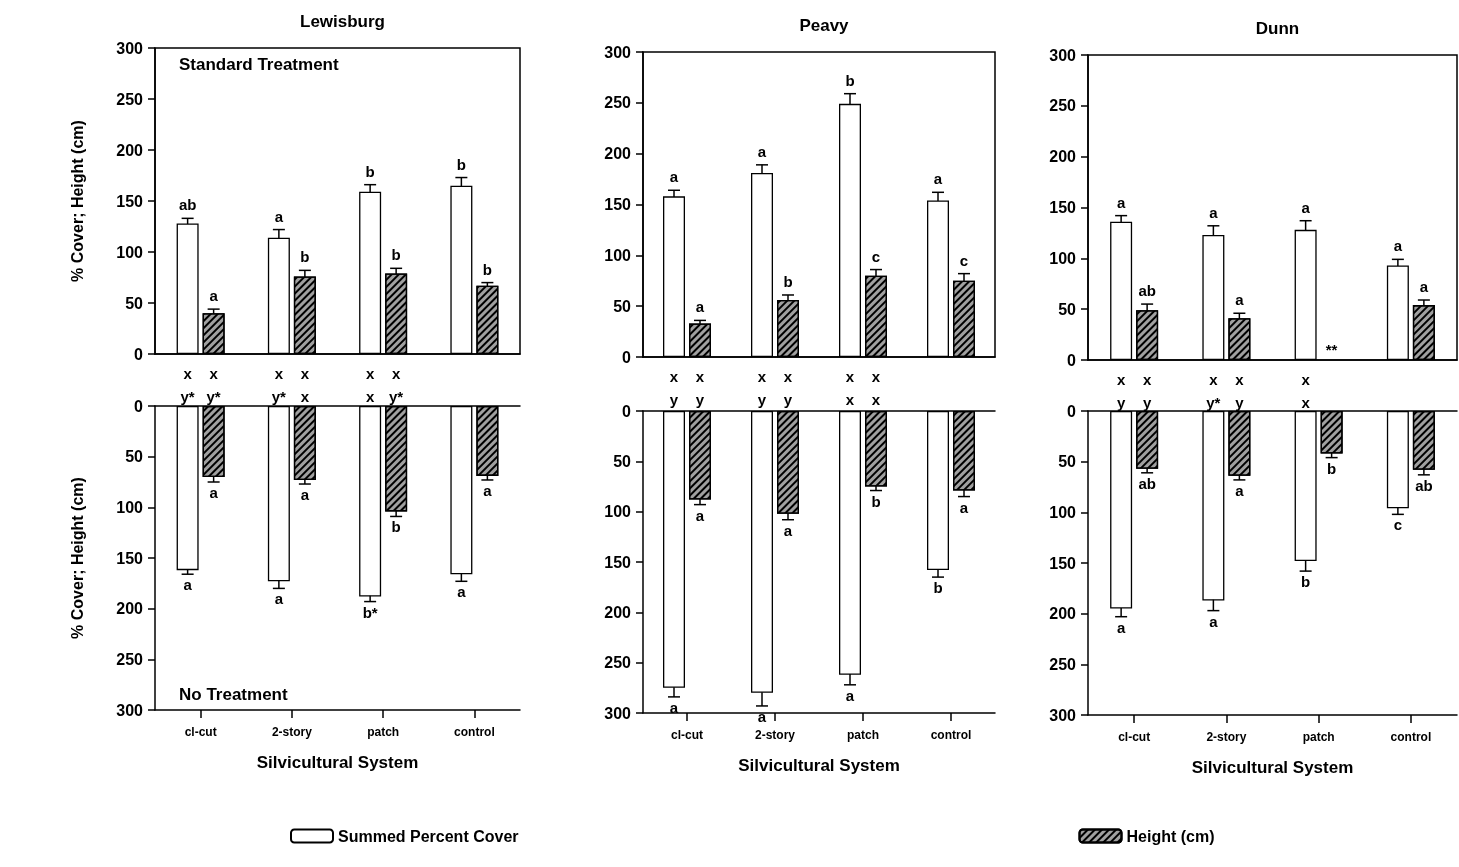  What do you see at coordinates (428, 836) in the screenshot?
I see `legend-label: Summed Percent Cover` at bounding box center [428, 836].